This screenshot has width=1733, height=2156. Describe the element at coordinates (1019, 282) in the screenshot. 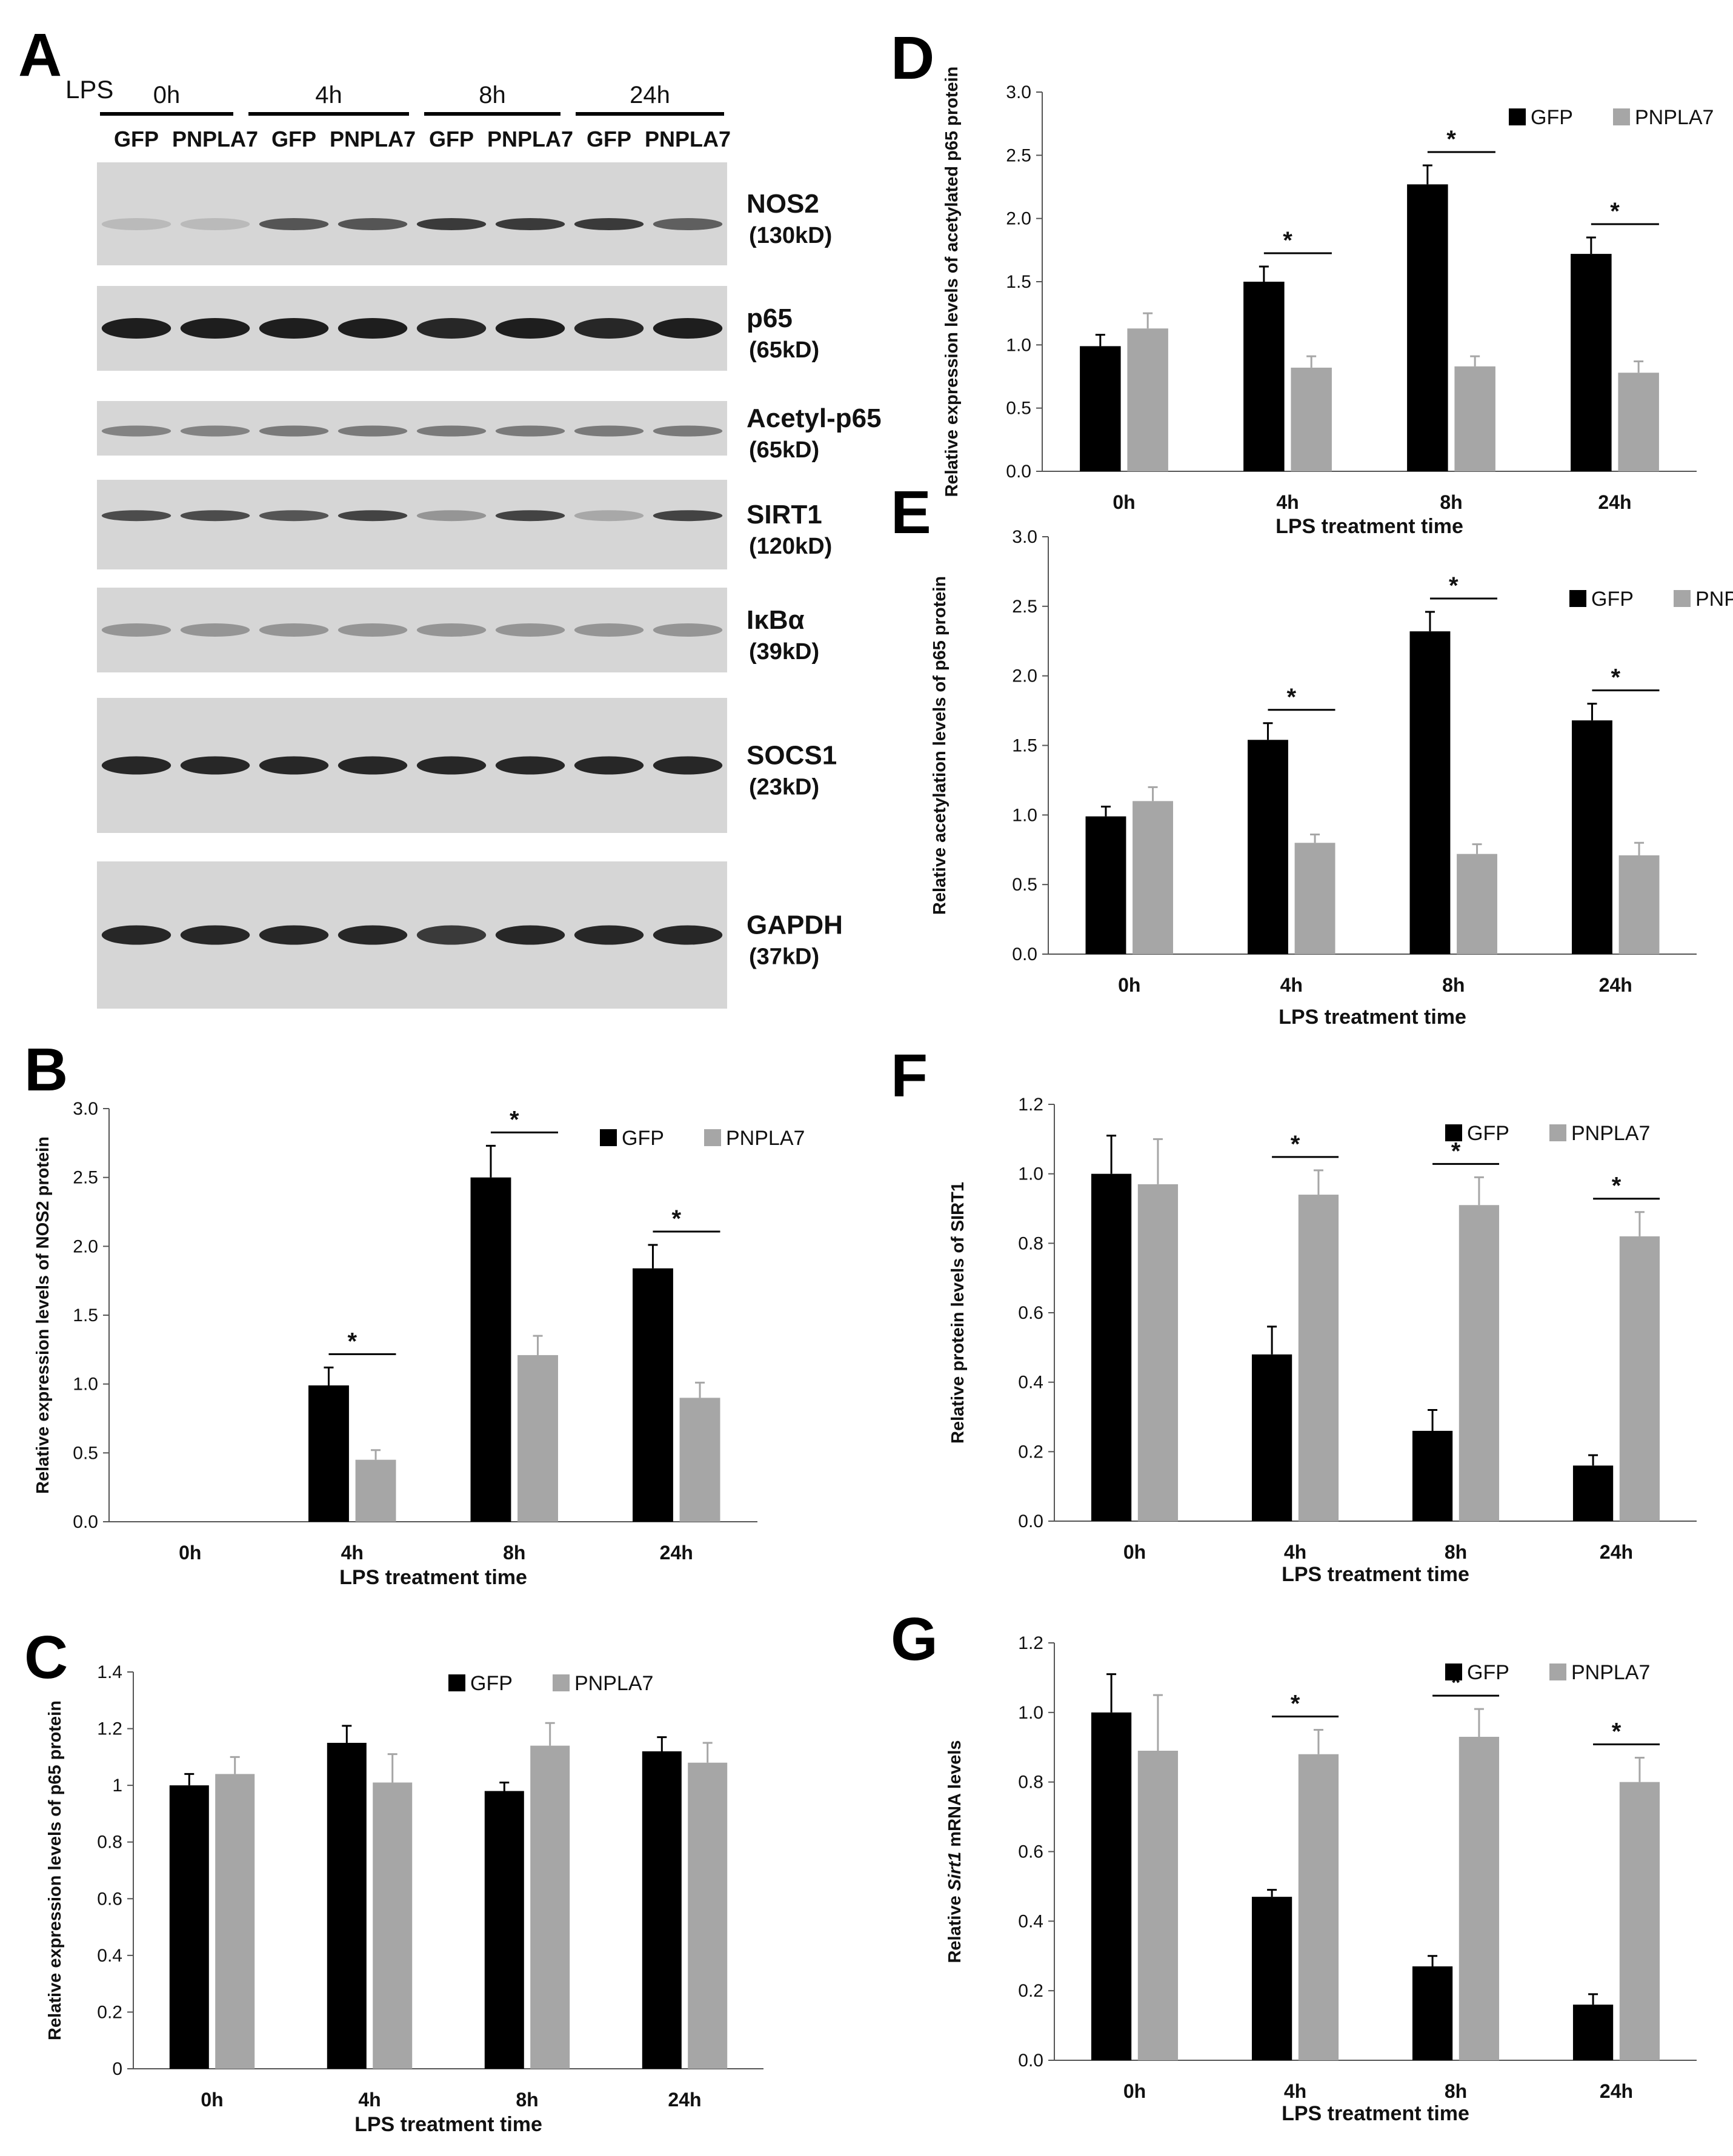

I see `y-tick-label: 1.5` at that location.